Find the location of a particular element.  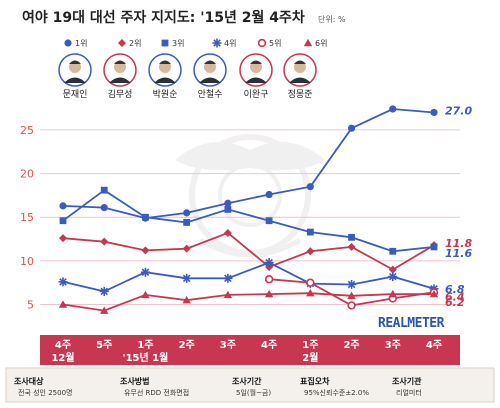

x-tick-label: 5주 is located at coordinates (104, 345).